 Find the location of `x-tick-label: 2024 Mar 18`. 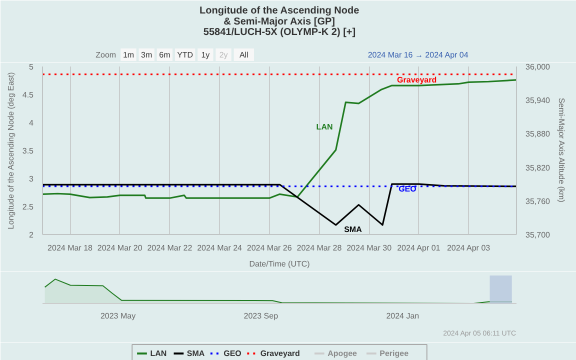

x-tick-label: 2024 Mar 18 is located at coordinates (71, 248).